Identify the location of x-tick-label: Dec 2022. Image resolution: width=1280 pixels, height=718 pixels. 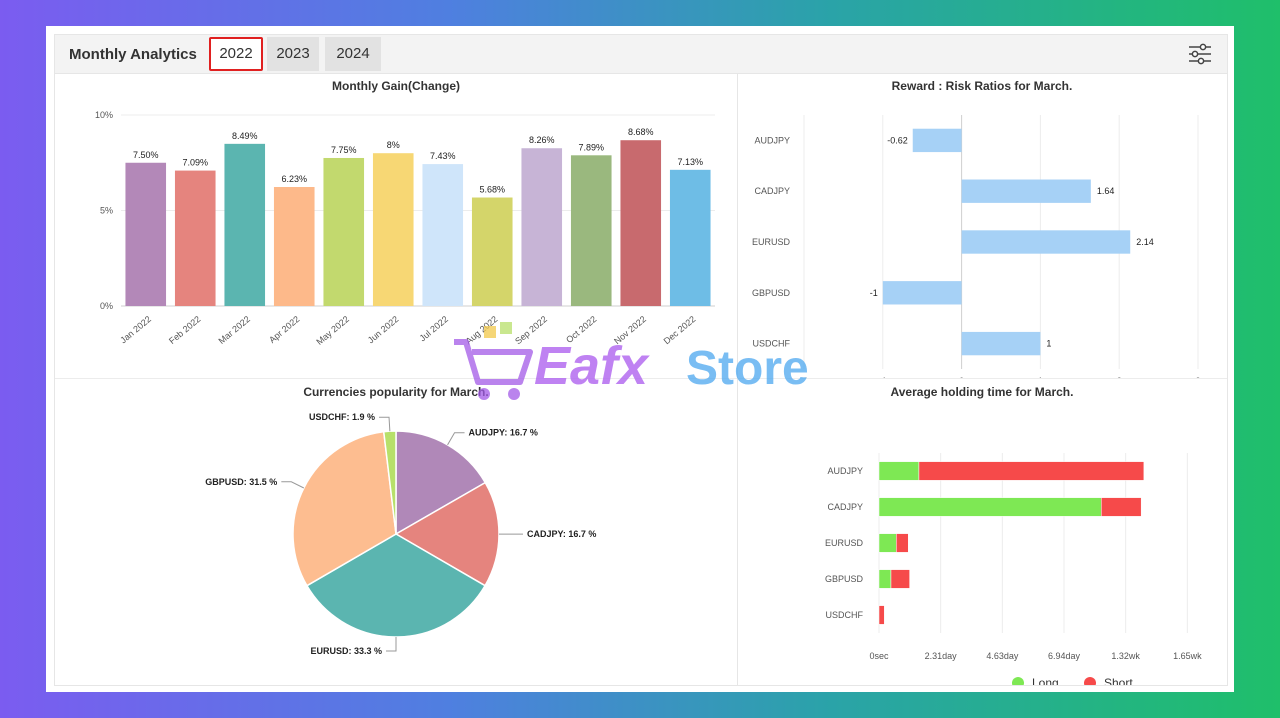
(680, 330).